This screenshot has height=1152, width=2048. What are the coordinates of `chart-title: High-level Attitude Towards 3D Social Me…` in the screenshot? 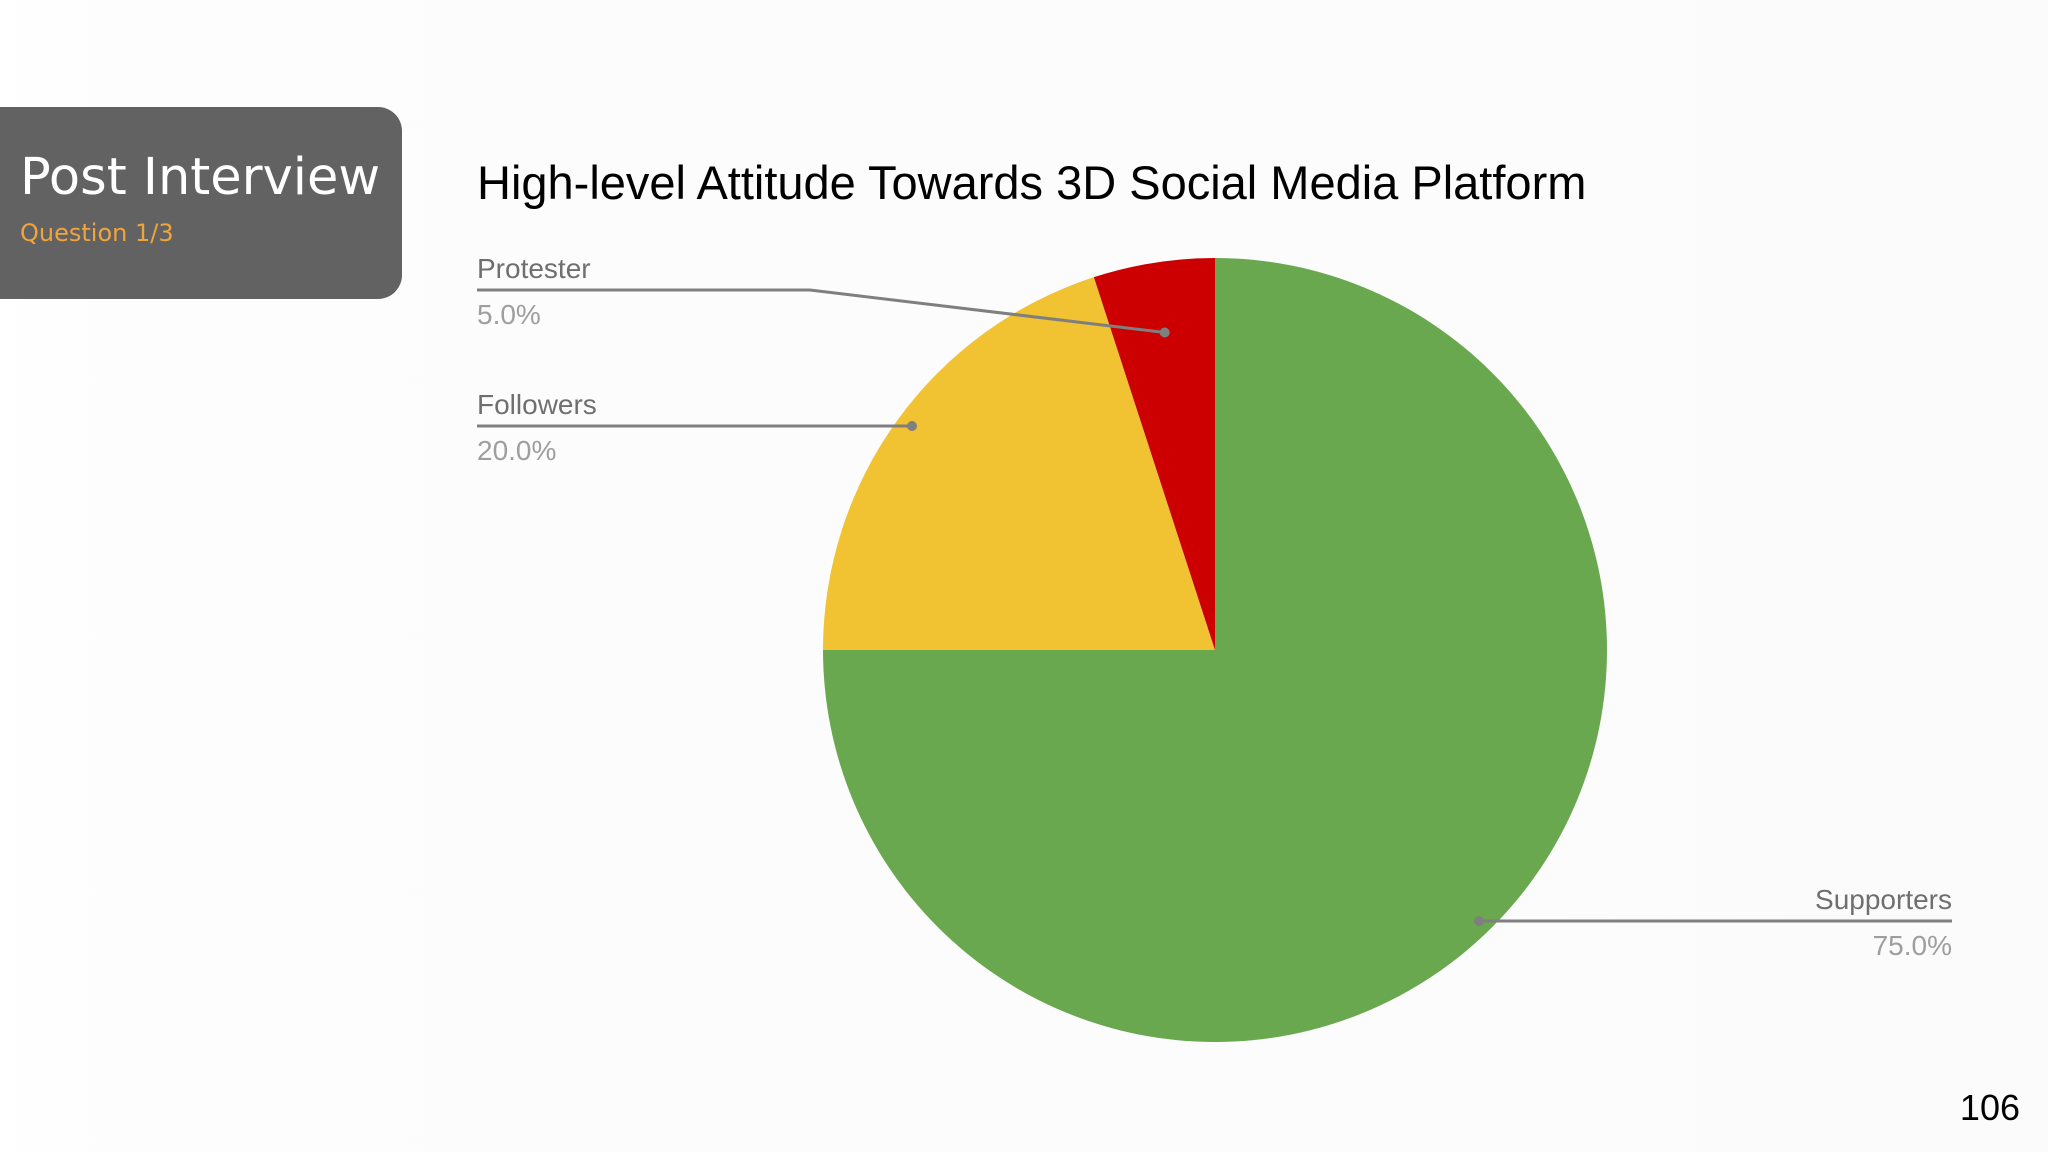 It's located at (1031, 182).